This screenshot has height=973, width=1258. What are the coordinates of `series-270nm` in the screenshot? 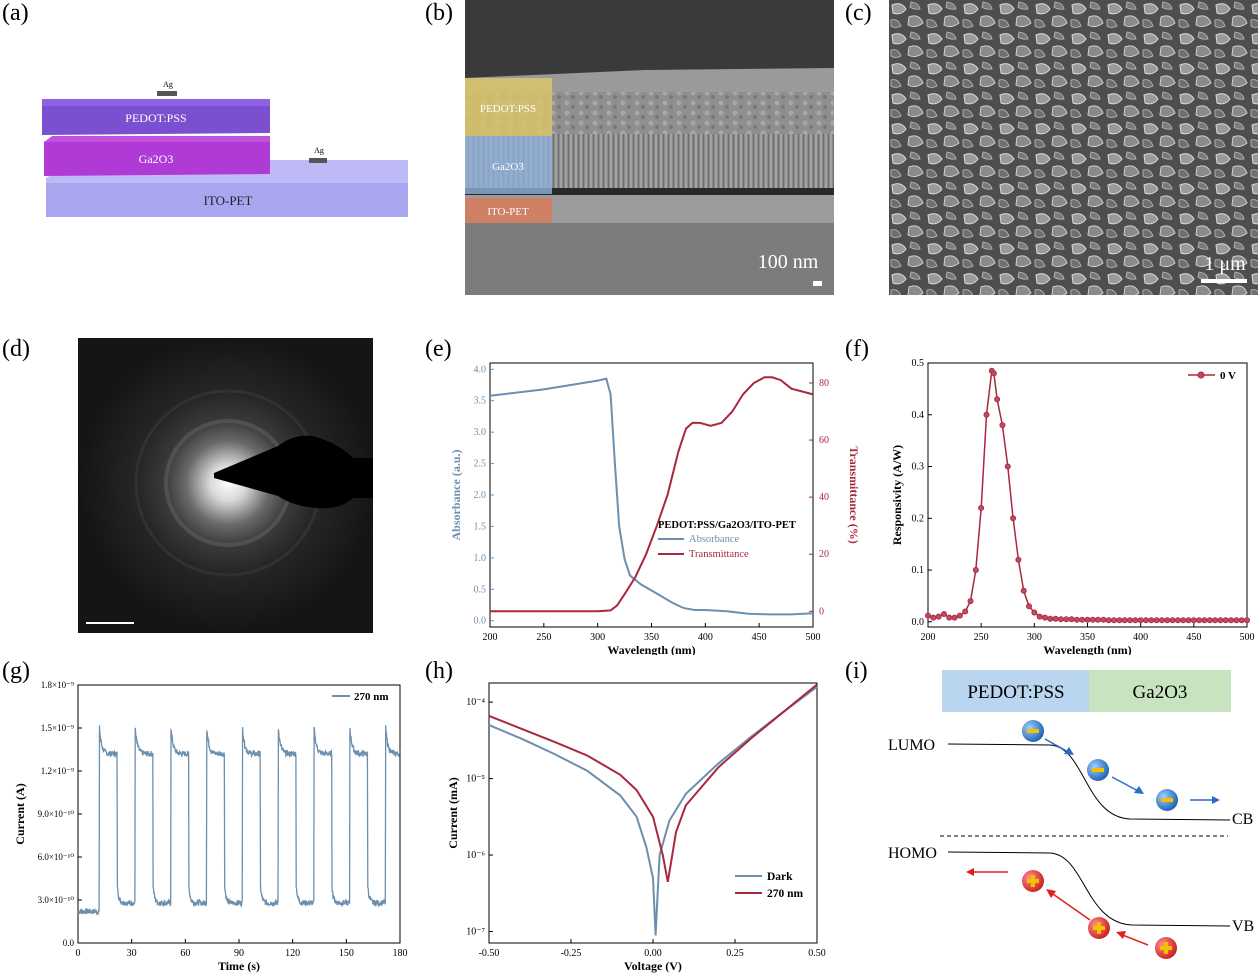 It's located at (239, 820).